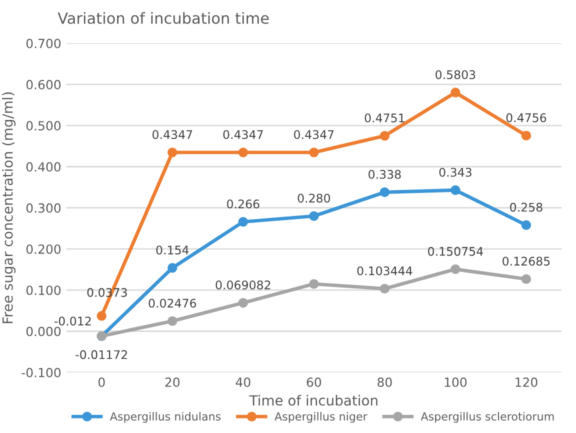 The height and width of the screenshot is (433, 576). Describe the element at coordinates (9, 208) in the screenshot. I see `y-axis-title: Free sugar concentration (mg/ml)` at that location.